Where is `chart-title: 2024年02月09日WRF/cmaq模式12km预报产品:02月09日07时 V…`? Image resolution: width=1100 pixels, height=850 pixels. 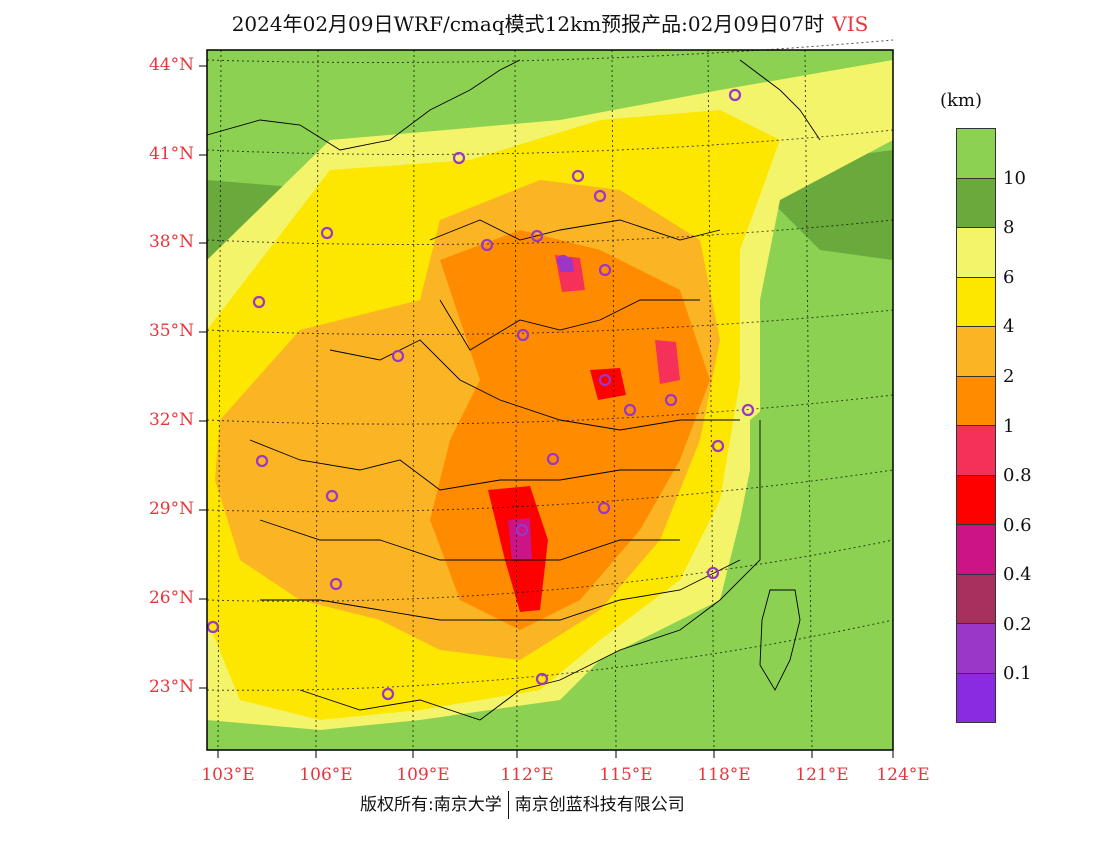
chart-title: 2024年02月09日WRF/cmaq模式12km预报产品:02月09日07时 V… is located at coordinates (550, 22).